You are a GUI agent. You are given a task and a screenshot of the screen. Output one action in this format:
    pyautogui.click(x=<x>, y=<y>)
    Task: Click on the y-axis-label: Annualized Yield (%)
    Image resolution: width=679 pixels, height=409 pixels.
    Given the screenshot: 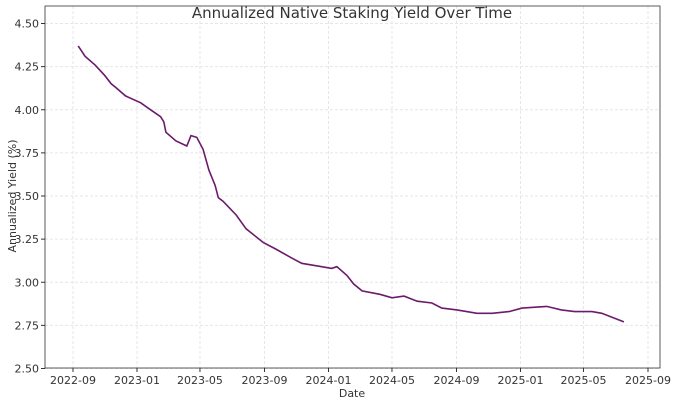 What is the action you would take?
    pyautogui.click(x=12, y=195)
    